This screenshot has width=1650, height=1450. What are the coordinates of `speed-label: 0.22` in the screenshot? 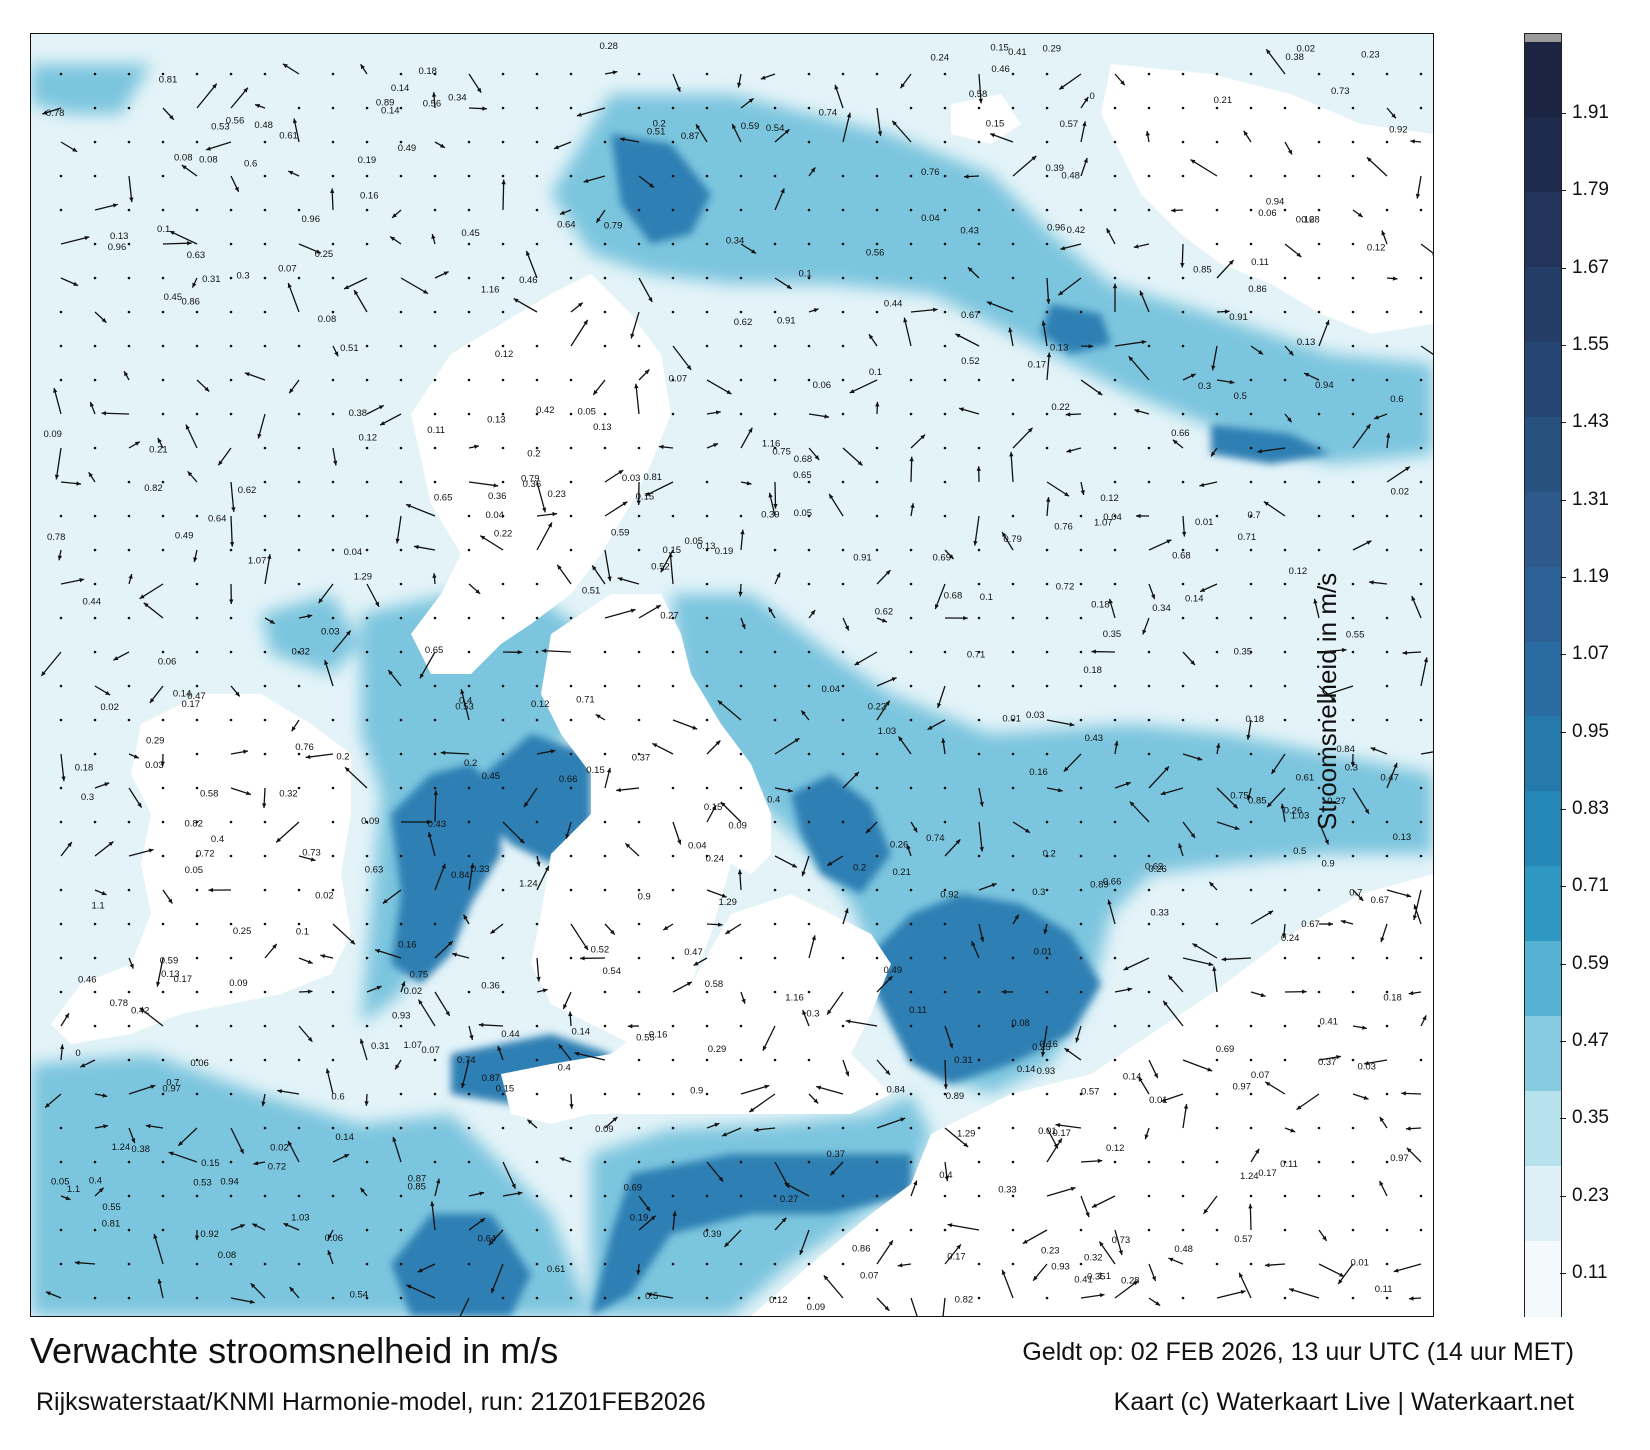 It's located at (1060, 407).